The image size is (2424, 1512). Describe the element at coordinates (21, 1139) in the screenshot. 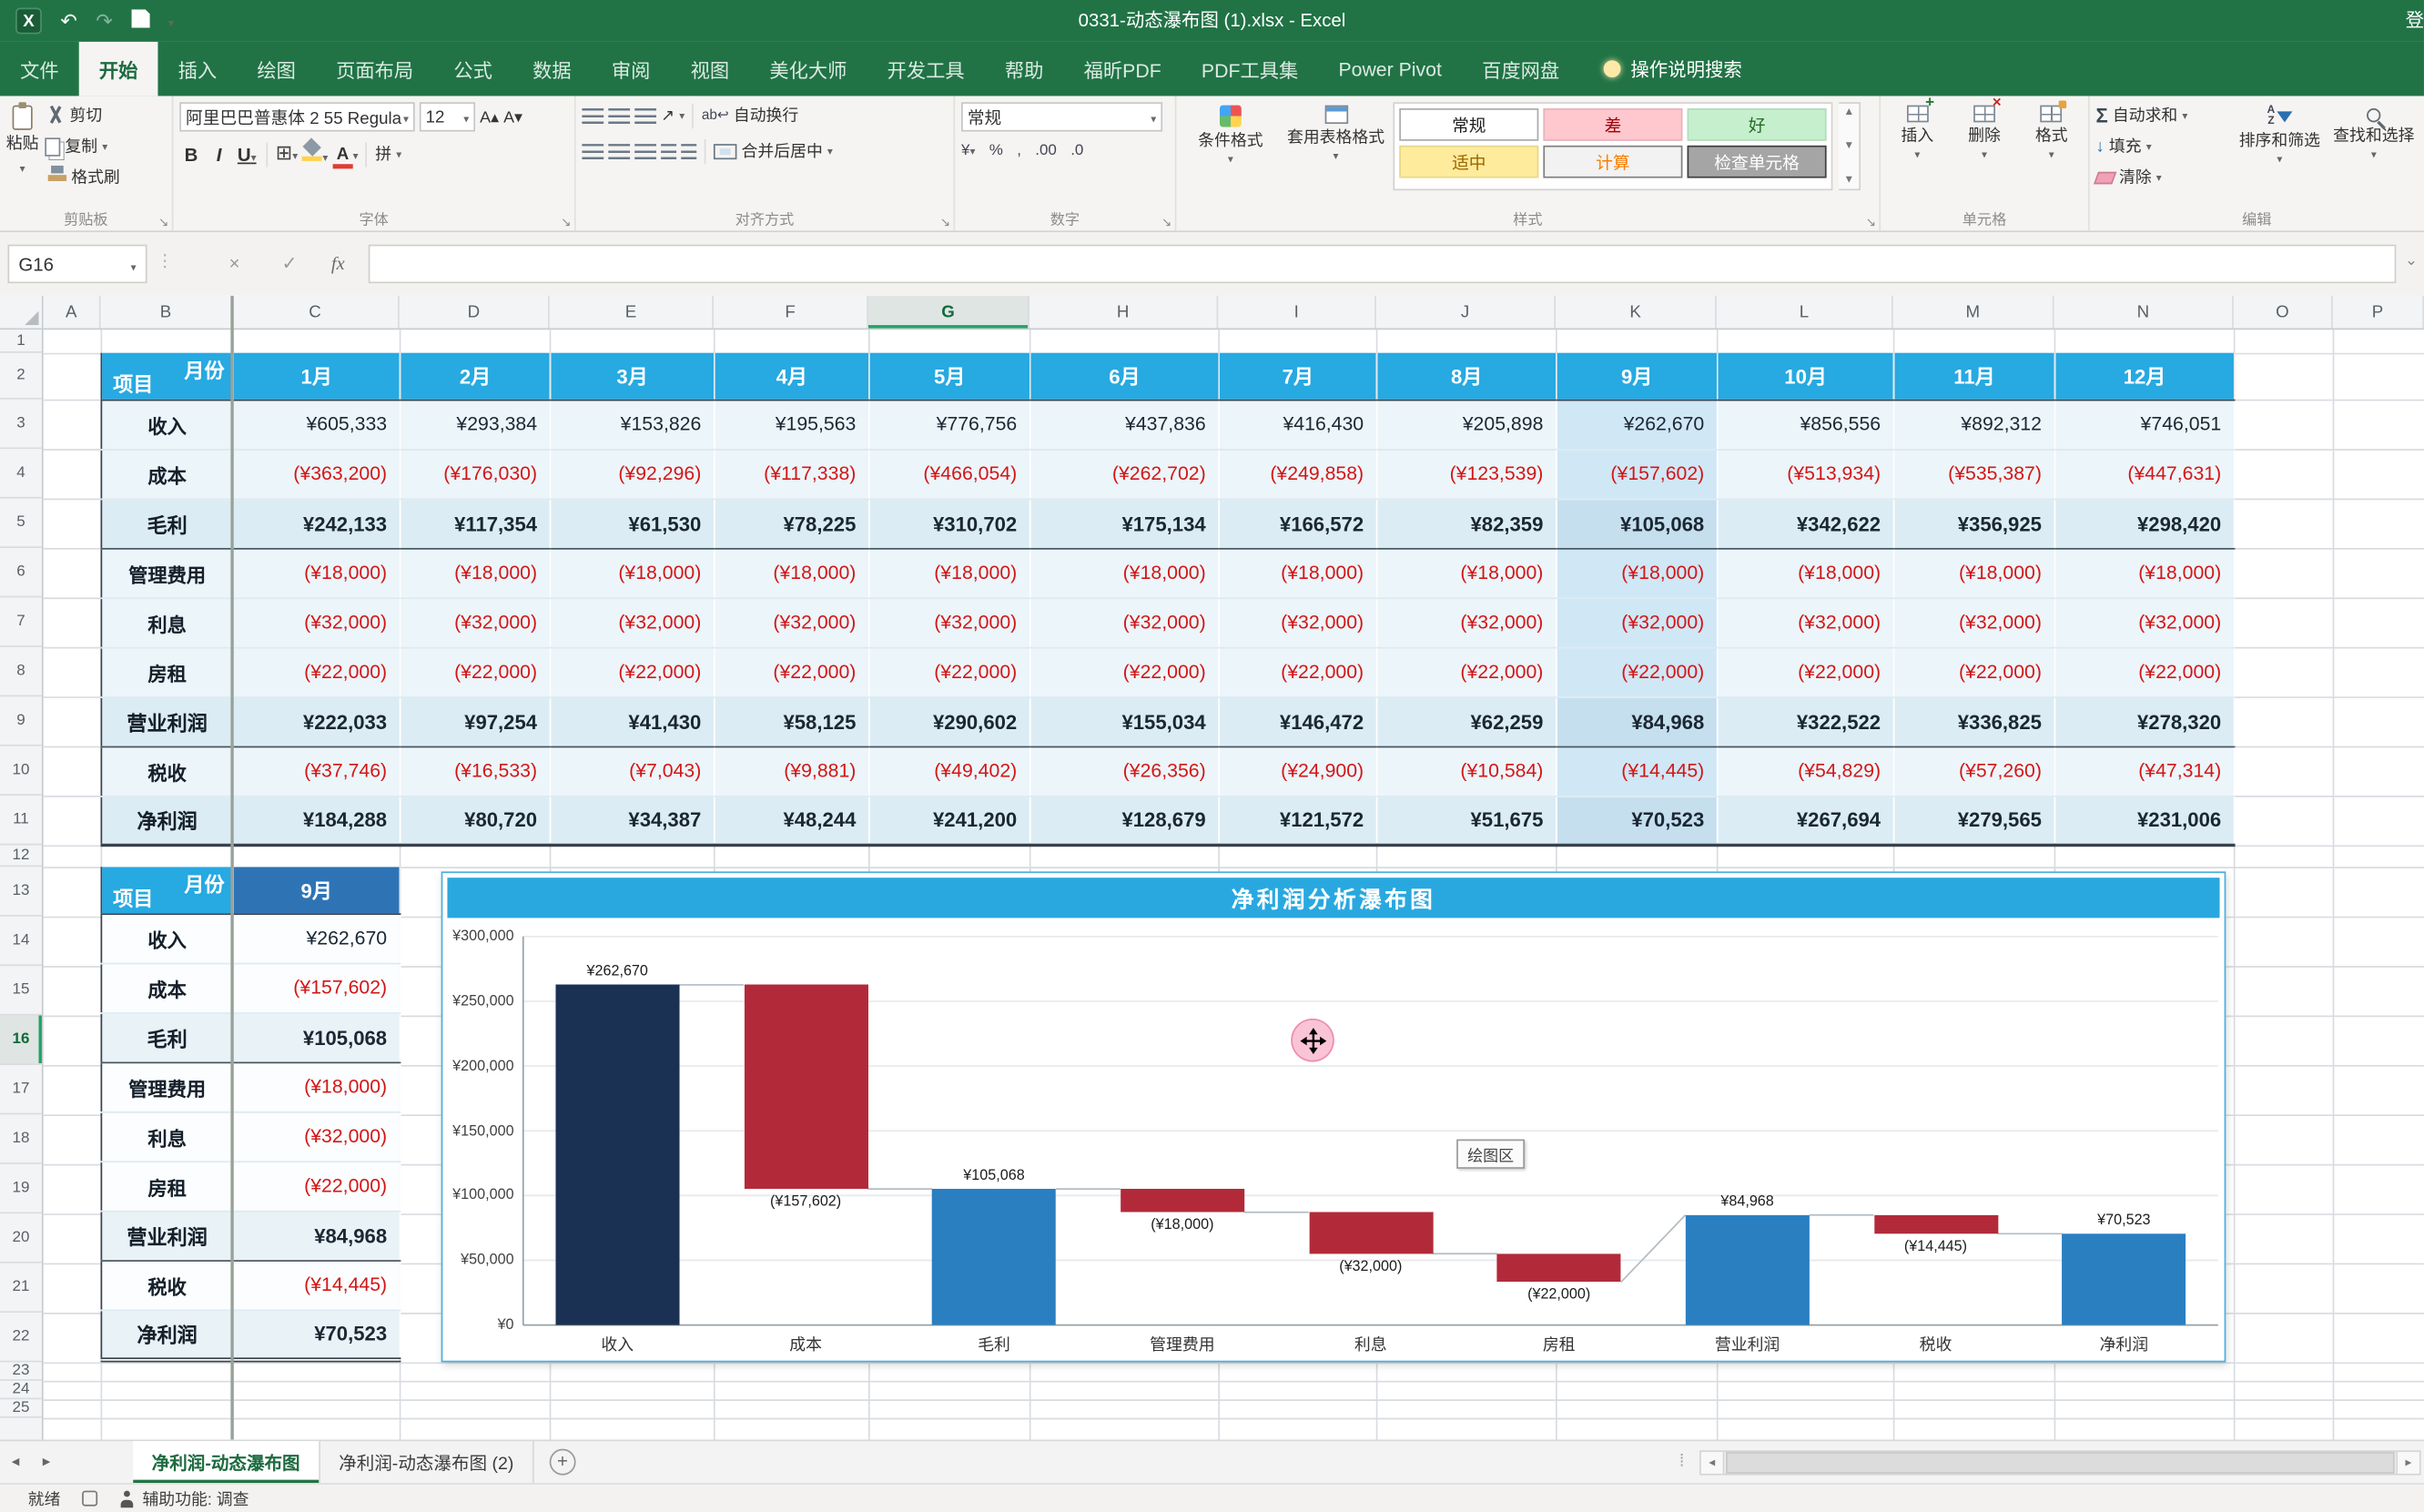

I see `row-header-18: 18` at that location.